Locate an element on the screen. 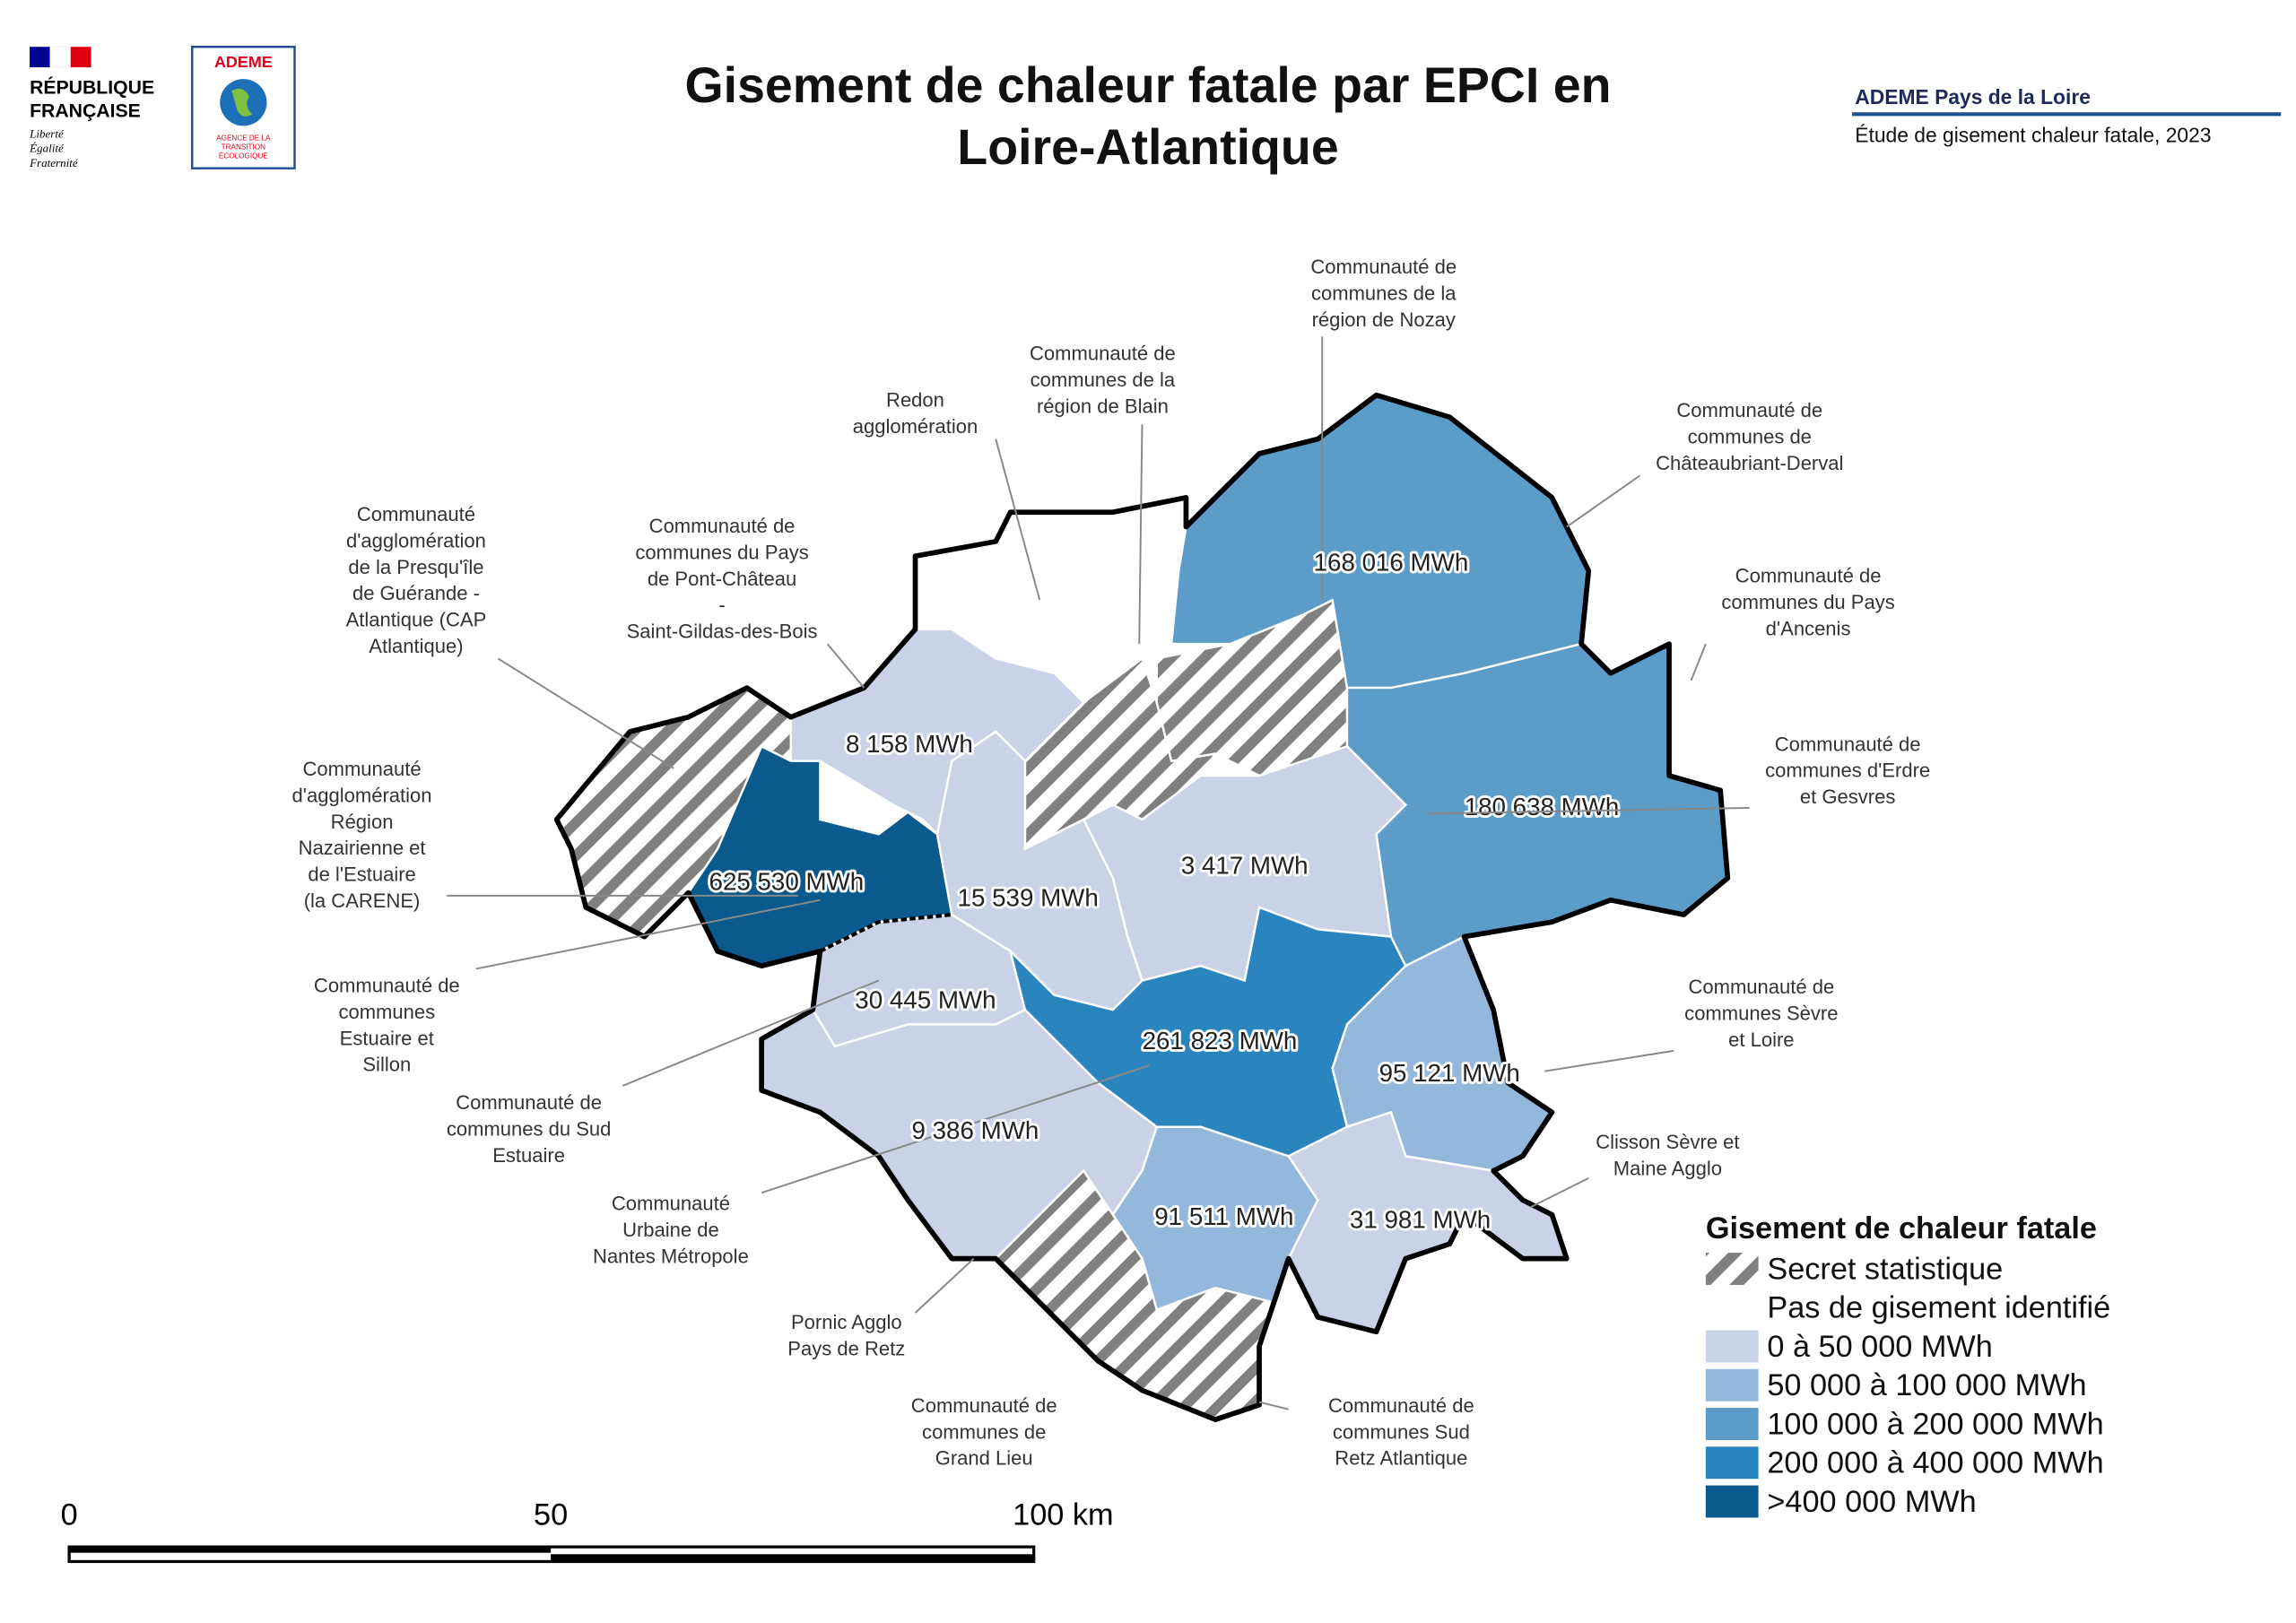  region-name: et Gesvres is located at coordinates (1847, 796).